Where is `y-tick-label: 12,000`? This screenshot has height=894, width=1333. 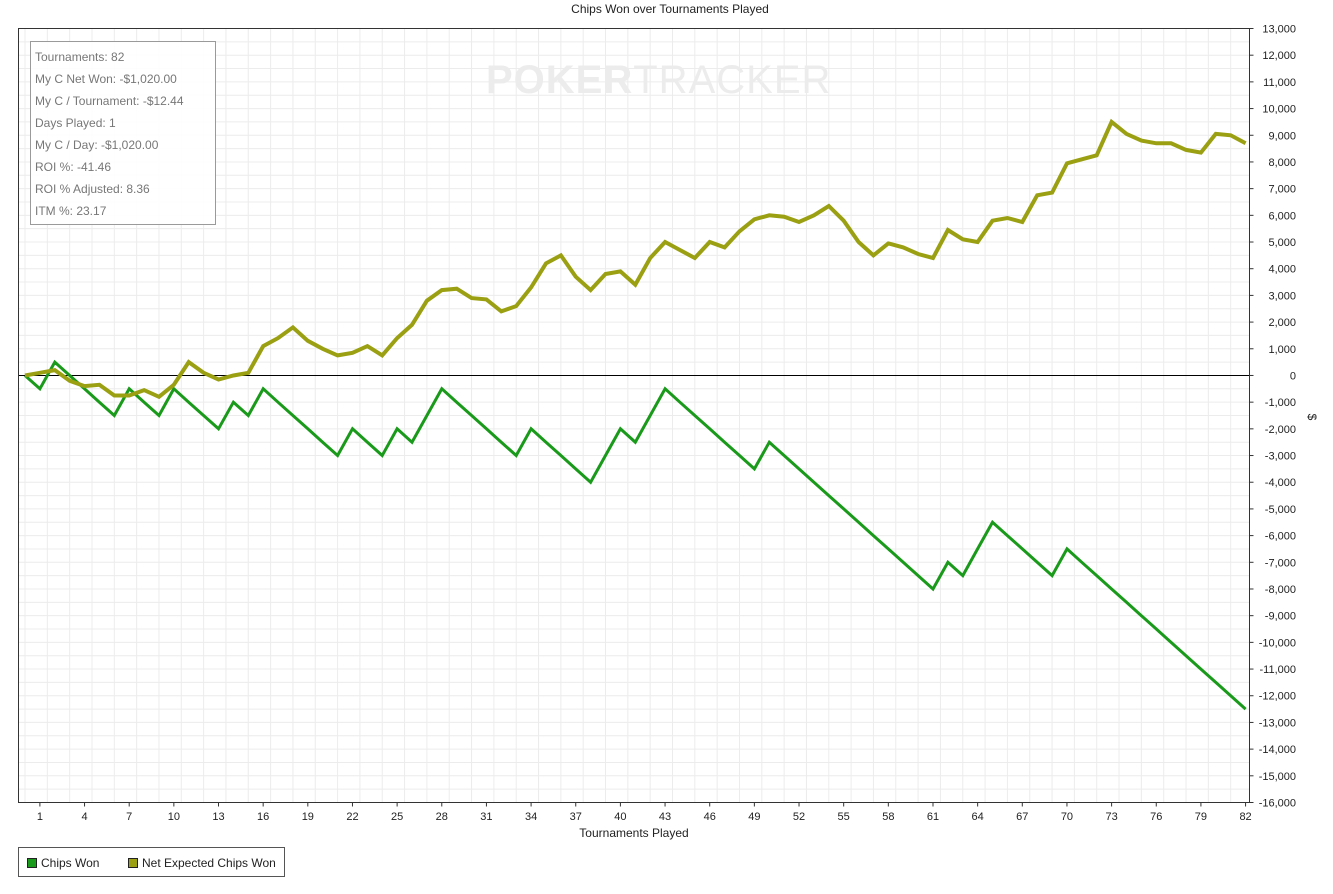
y-tick-label: 12,000 is located at coordinates (1279, 56).